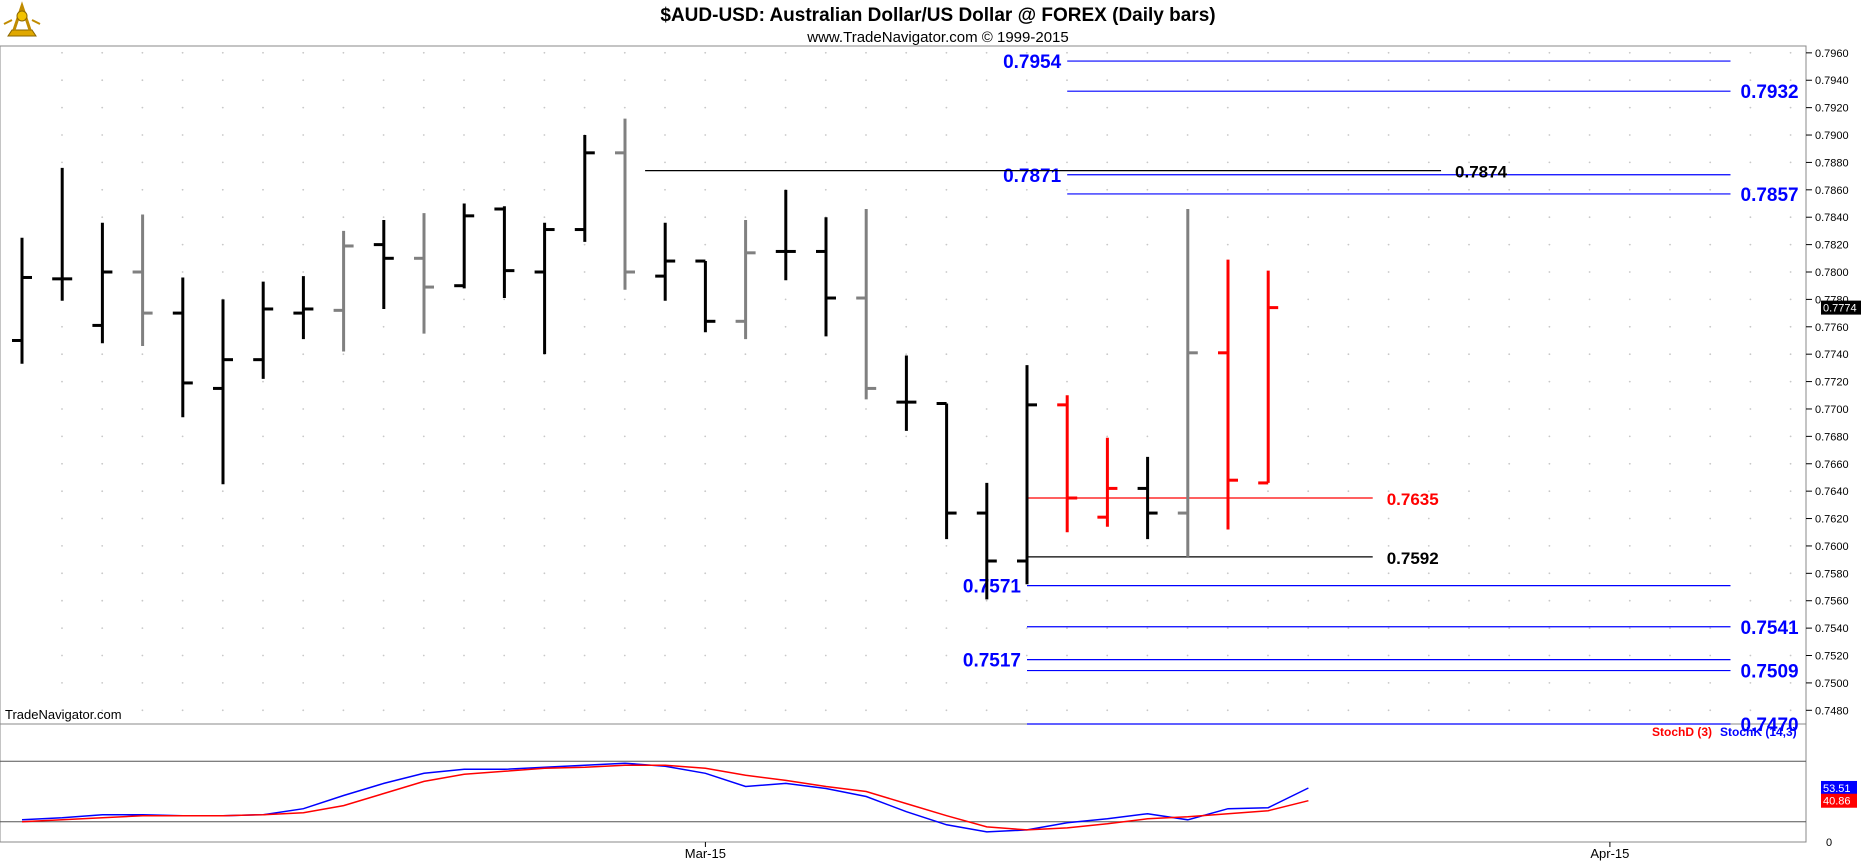 This screenshot has height=868, width=1876. What do you see at coordinates (1837, 802) in the screenshot?
I see `stoch-value-label: 40.86` at bounding box center [1837, 802].